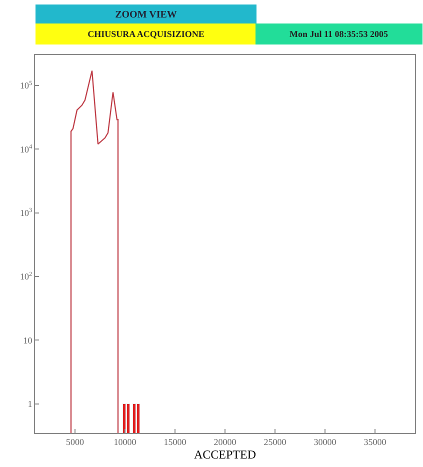  I want to click on x-tick-label: 10000, so click(125, 441).